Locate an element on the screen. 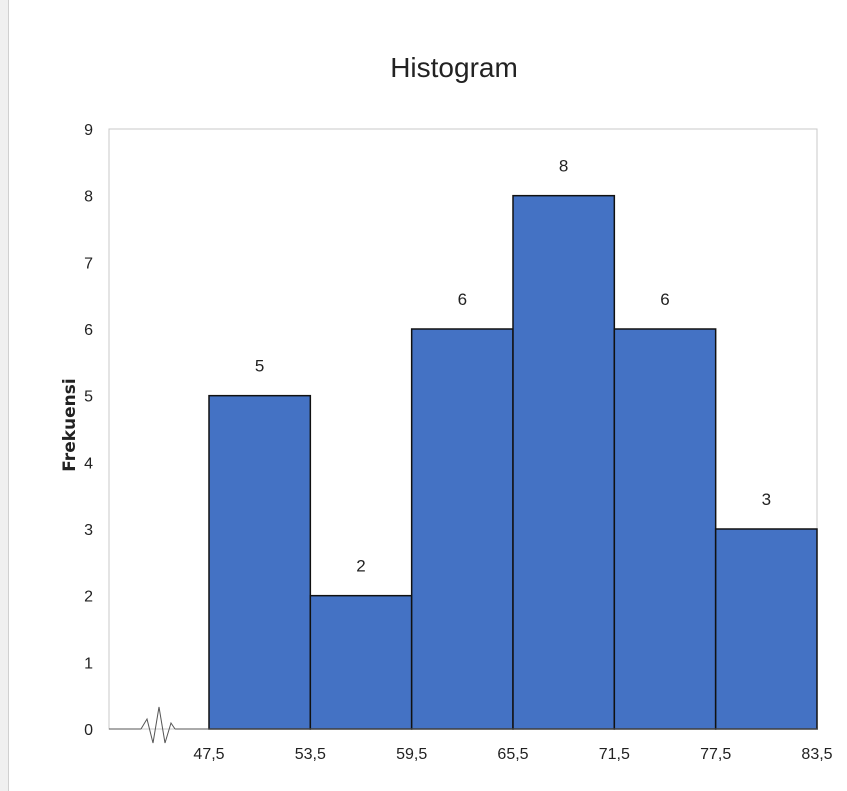 The width and height of the screenshot is (847, 791). x-tick-label: 83,5 is located at coordinates (816, 754).